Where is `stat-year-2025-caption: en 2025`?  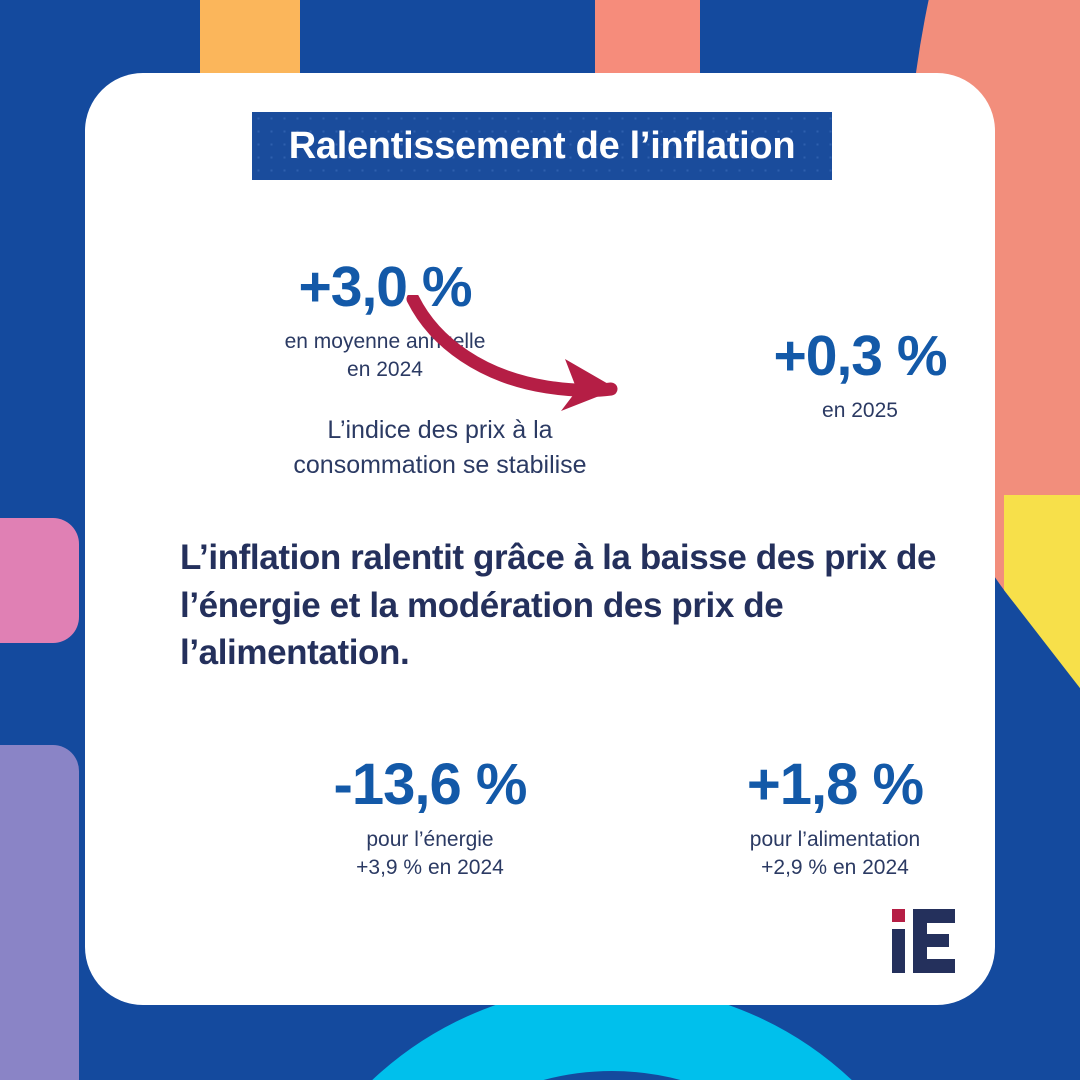 stat-year-2025-caption: en 2025 is located at coordinates (860, 411).